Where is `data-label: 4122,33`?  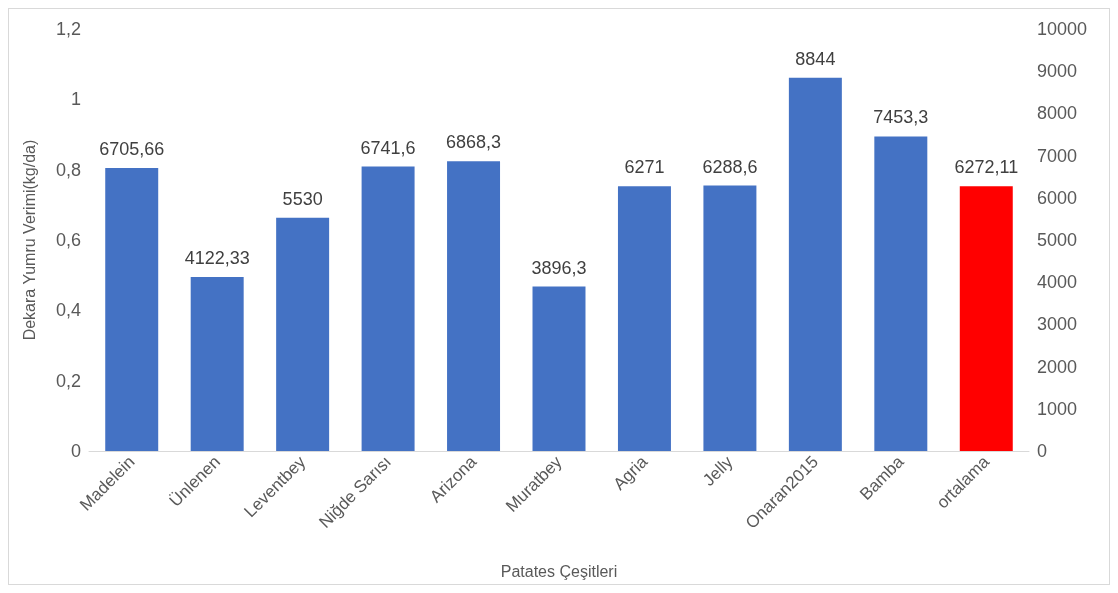
data-label: 4122,33 is located at coordinates (217, 258).